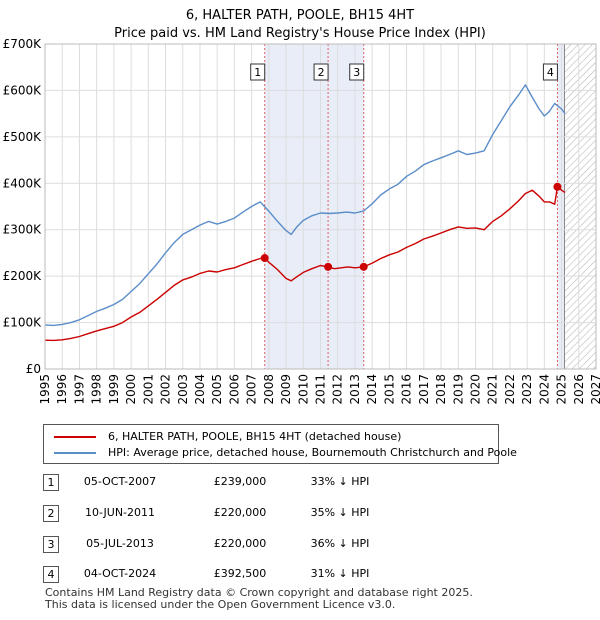  I want to click on x-tick-label: 2025, so click(562, 389).